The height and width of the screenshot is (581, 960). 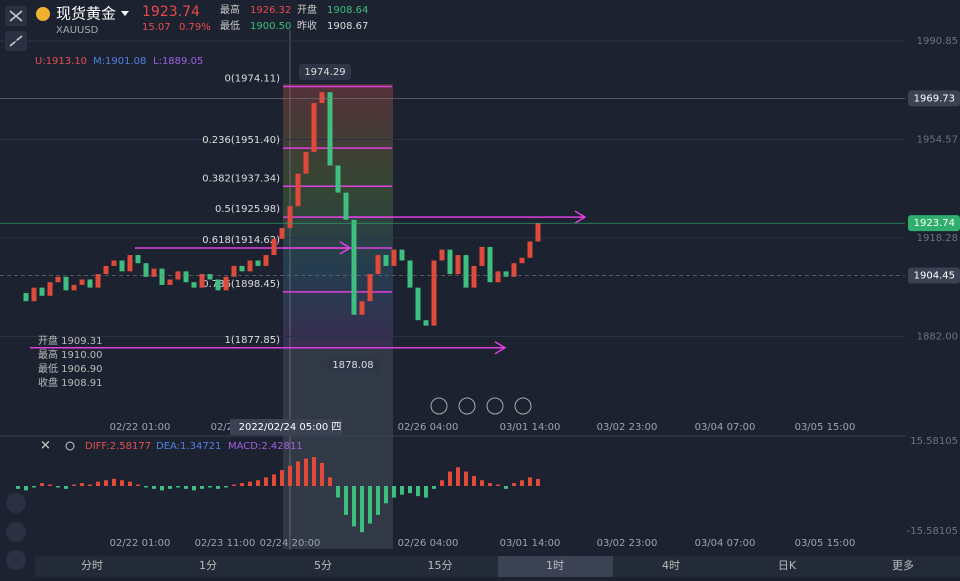 I want to click on timeframe-tab: 更多, so click(x=903, y=565).